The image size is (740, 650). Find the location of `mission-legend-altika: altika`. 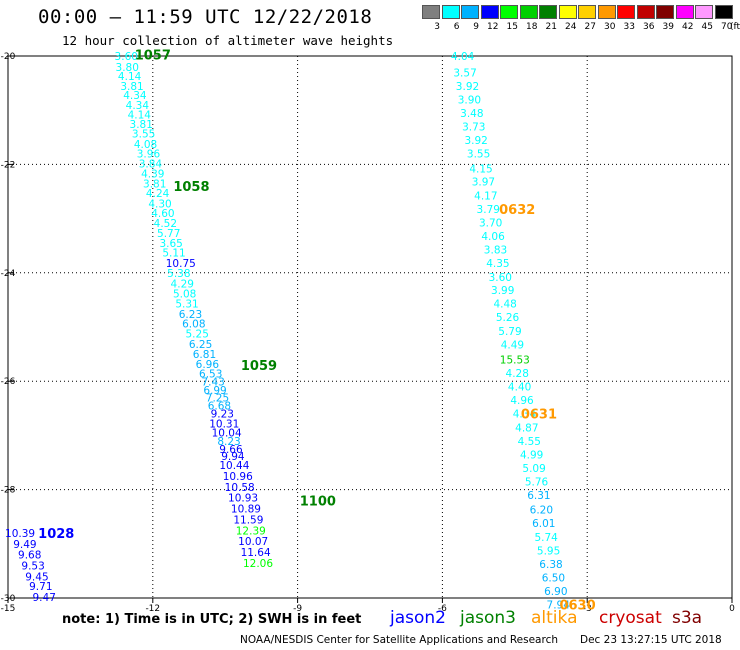

mission-legend-altika: altika is located at coordinates (554, 618).